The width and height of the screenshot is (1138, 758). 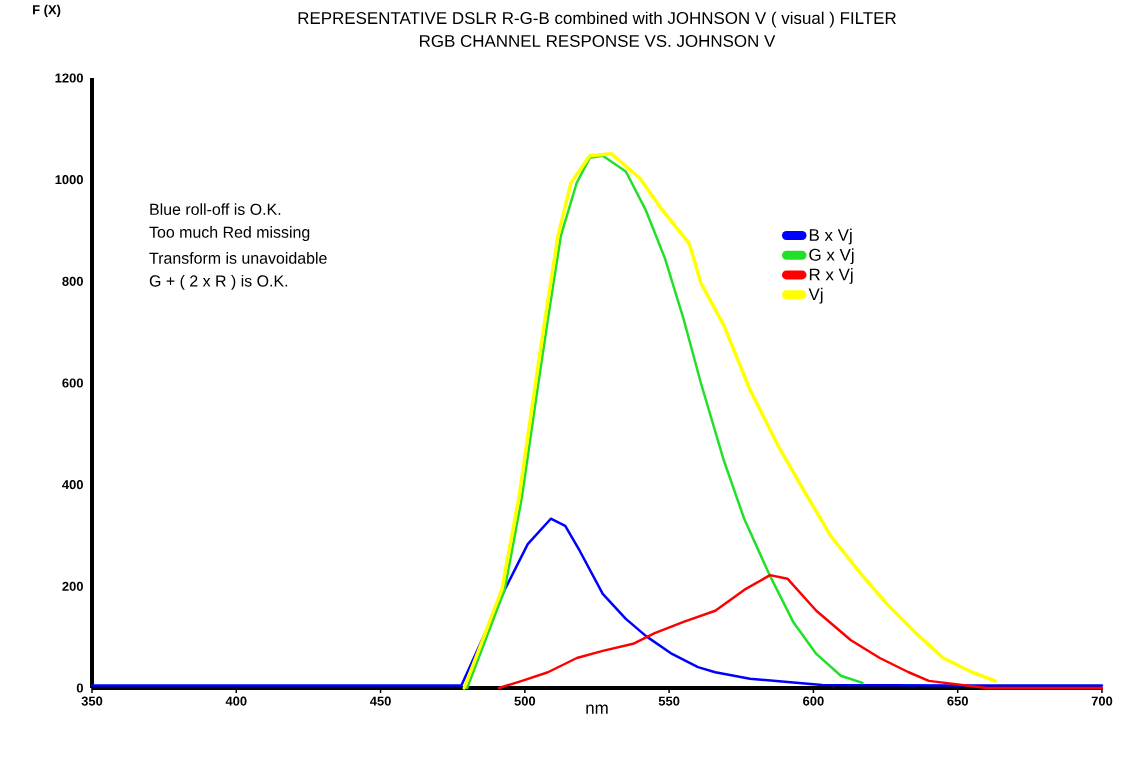 I want to click on annotation: Transform is unavoidable, so click(x=238, y=258).